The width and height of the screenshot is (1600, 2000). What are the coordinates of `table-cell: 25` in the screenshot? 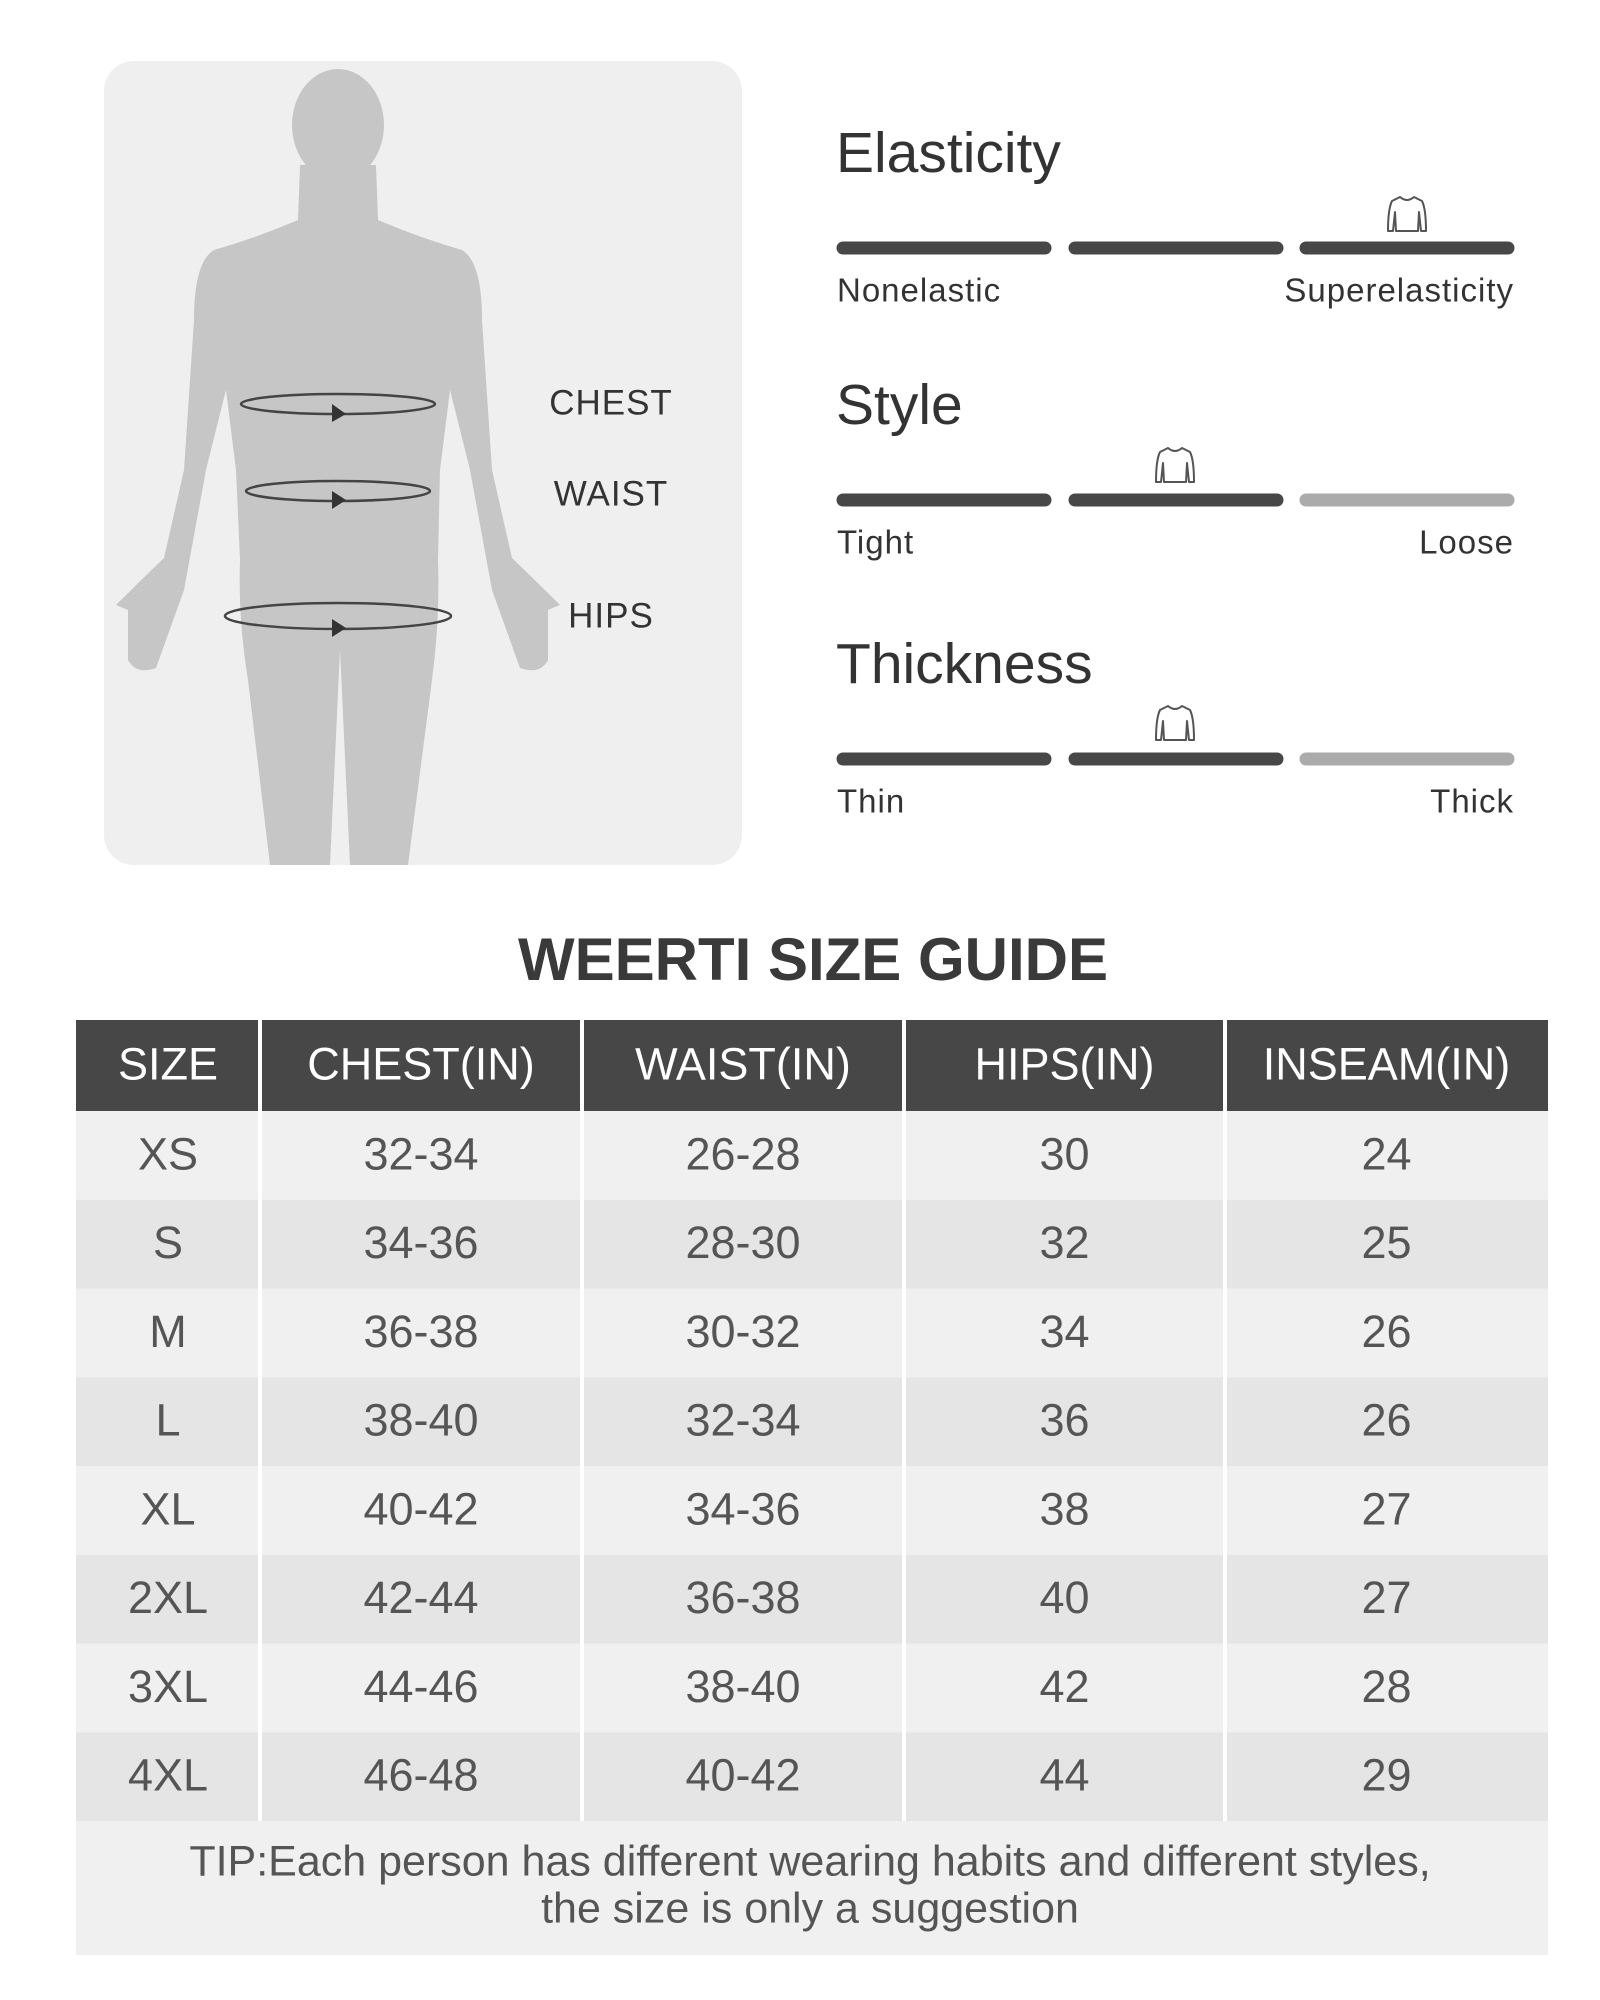 It's located at (1386, 1242).